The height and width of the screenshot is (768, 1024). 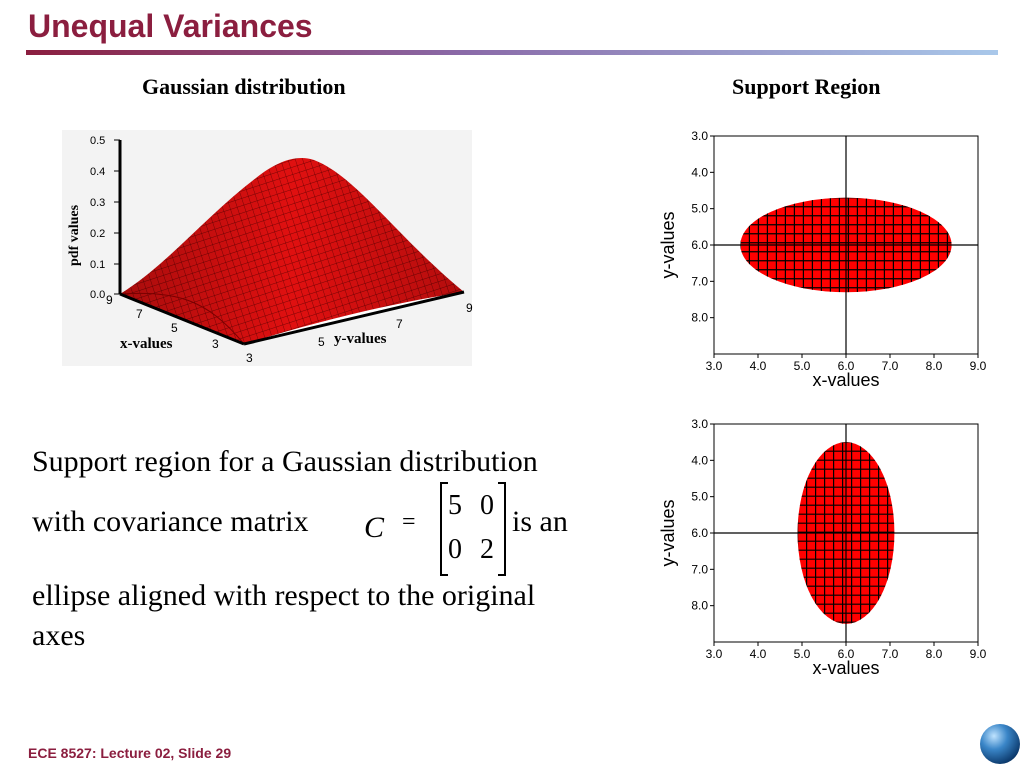 What do you see at coordinates (59, 635) in the screenshot?
I see `body-line-4: axes` at bounding box center [59, 635].